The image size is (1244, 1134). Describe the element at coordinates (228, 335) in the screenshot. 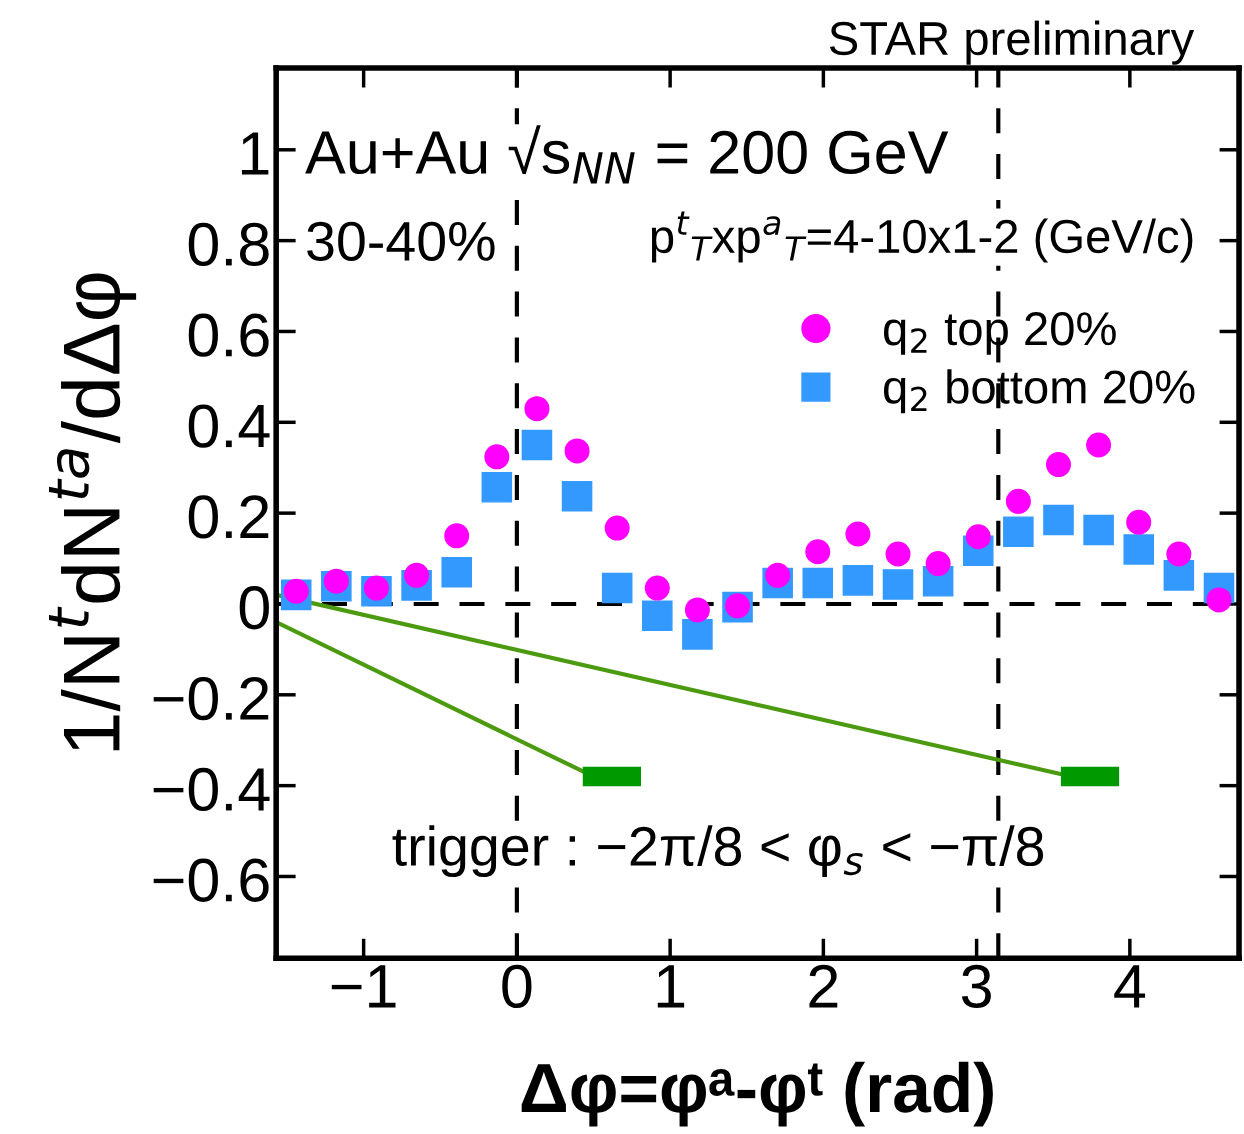

I see `y-tick-label: 0.6` at that location.